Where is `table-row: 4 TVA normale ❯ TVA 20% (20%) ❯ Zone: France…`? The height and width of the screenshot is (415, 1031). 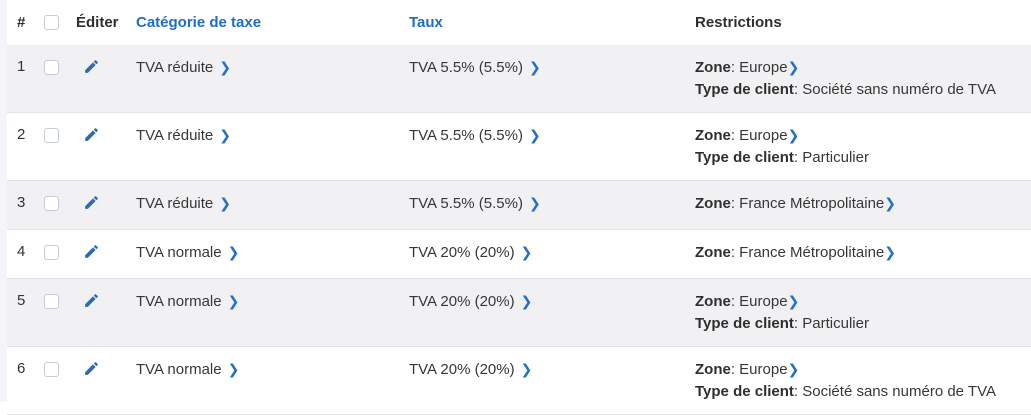
table-row: 4 TVA normale ❯ TVA 20% (20%) ❯ Zone: France… is located at coordinates (519, 254).